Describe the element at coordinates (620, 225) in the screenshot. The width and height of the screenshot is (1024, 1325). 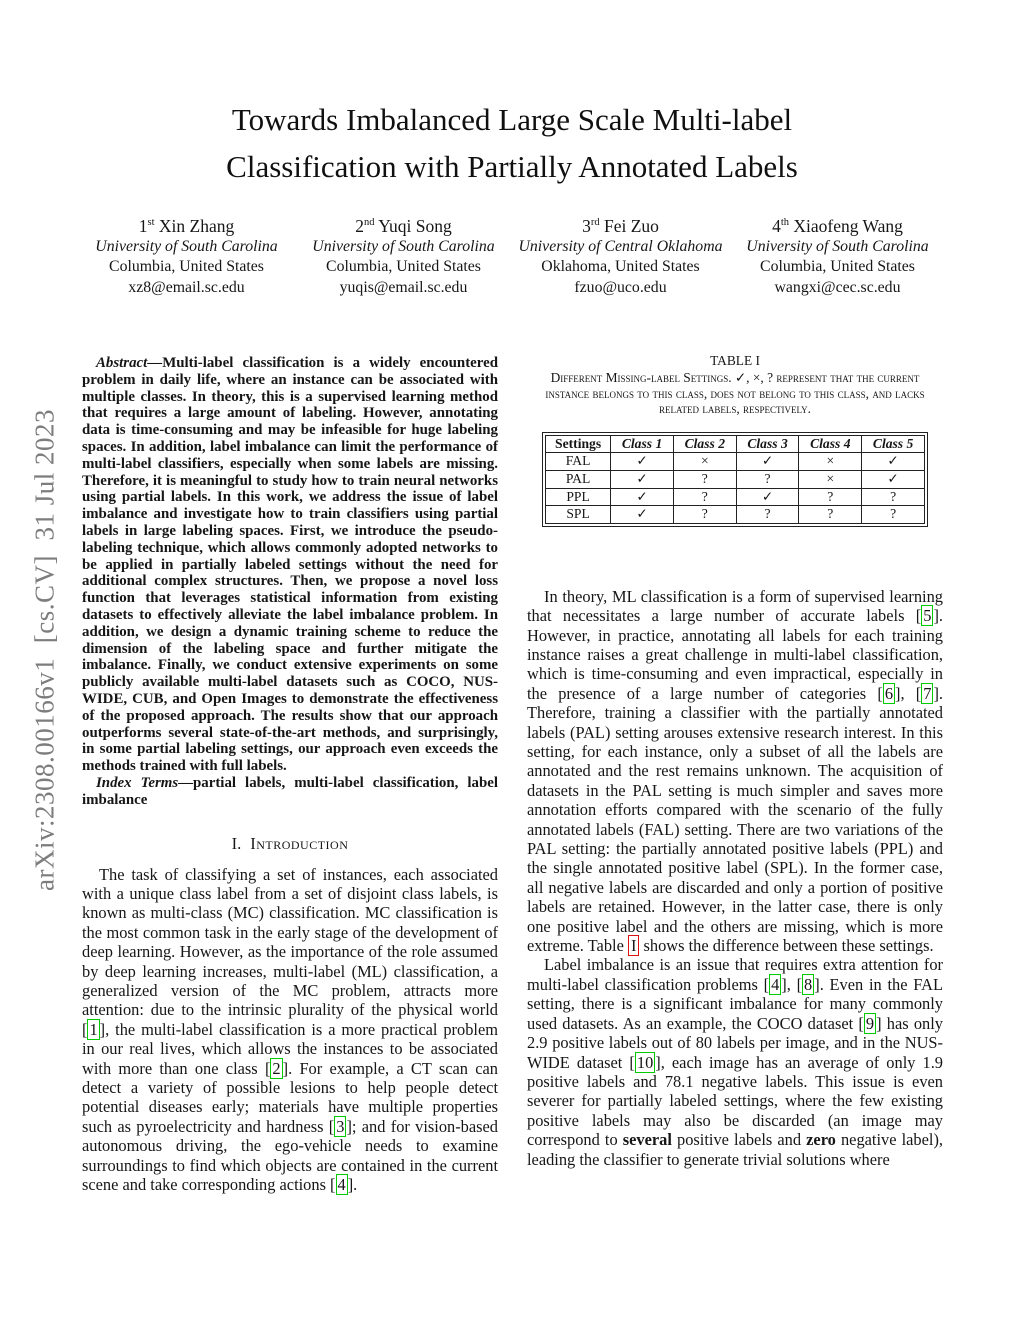
I see `author-name: 3rd Fei Zuo` at that location.